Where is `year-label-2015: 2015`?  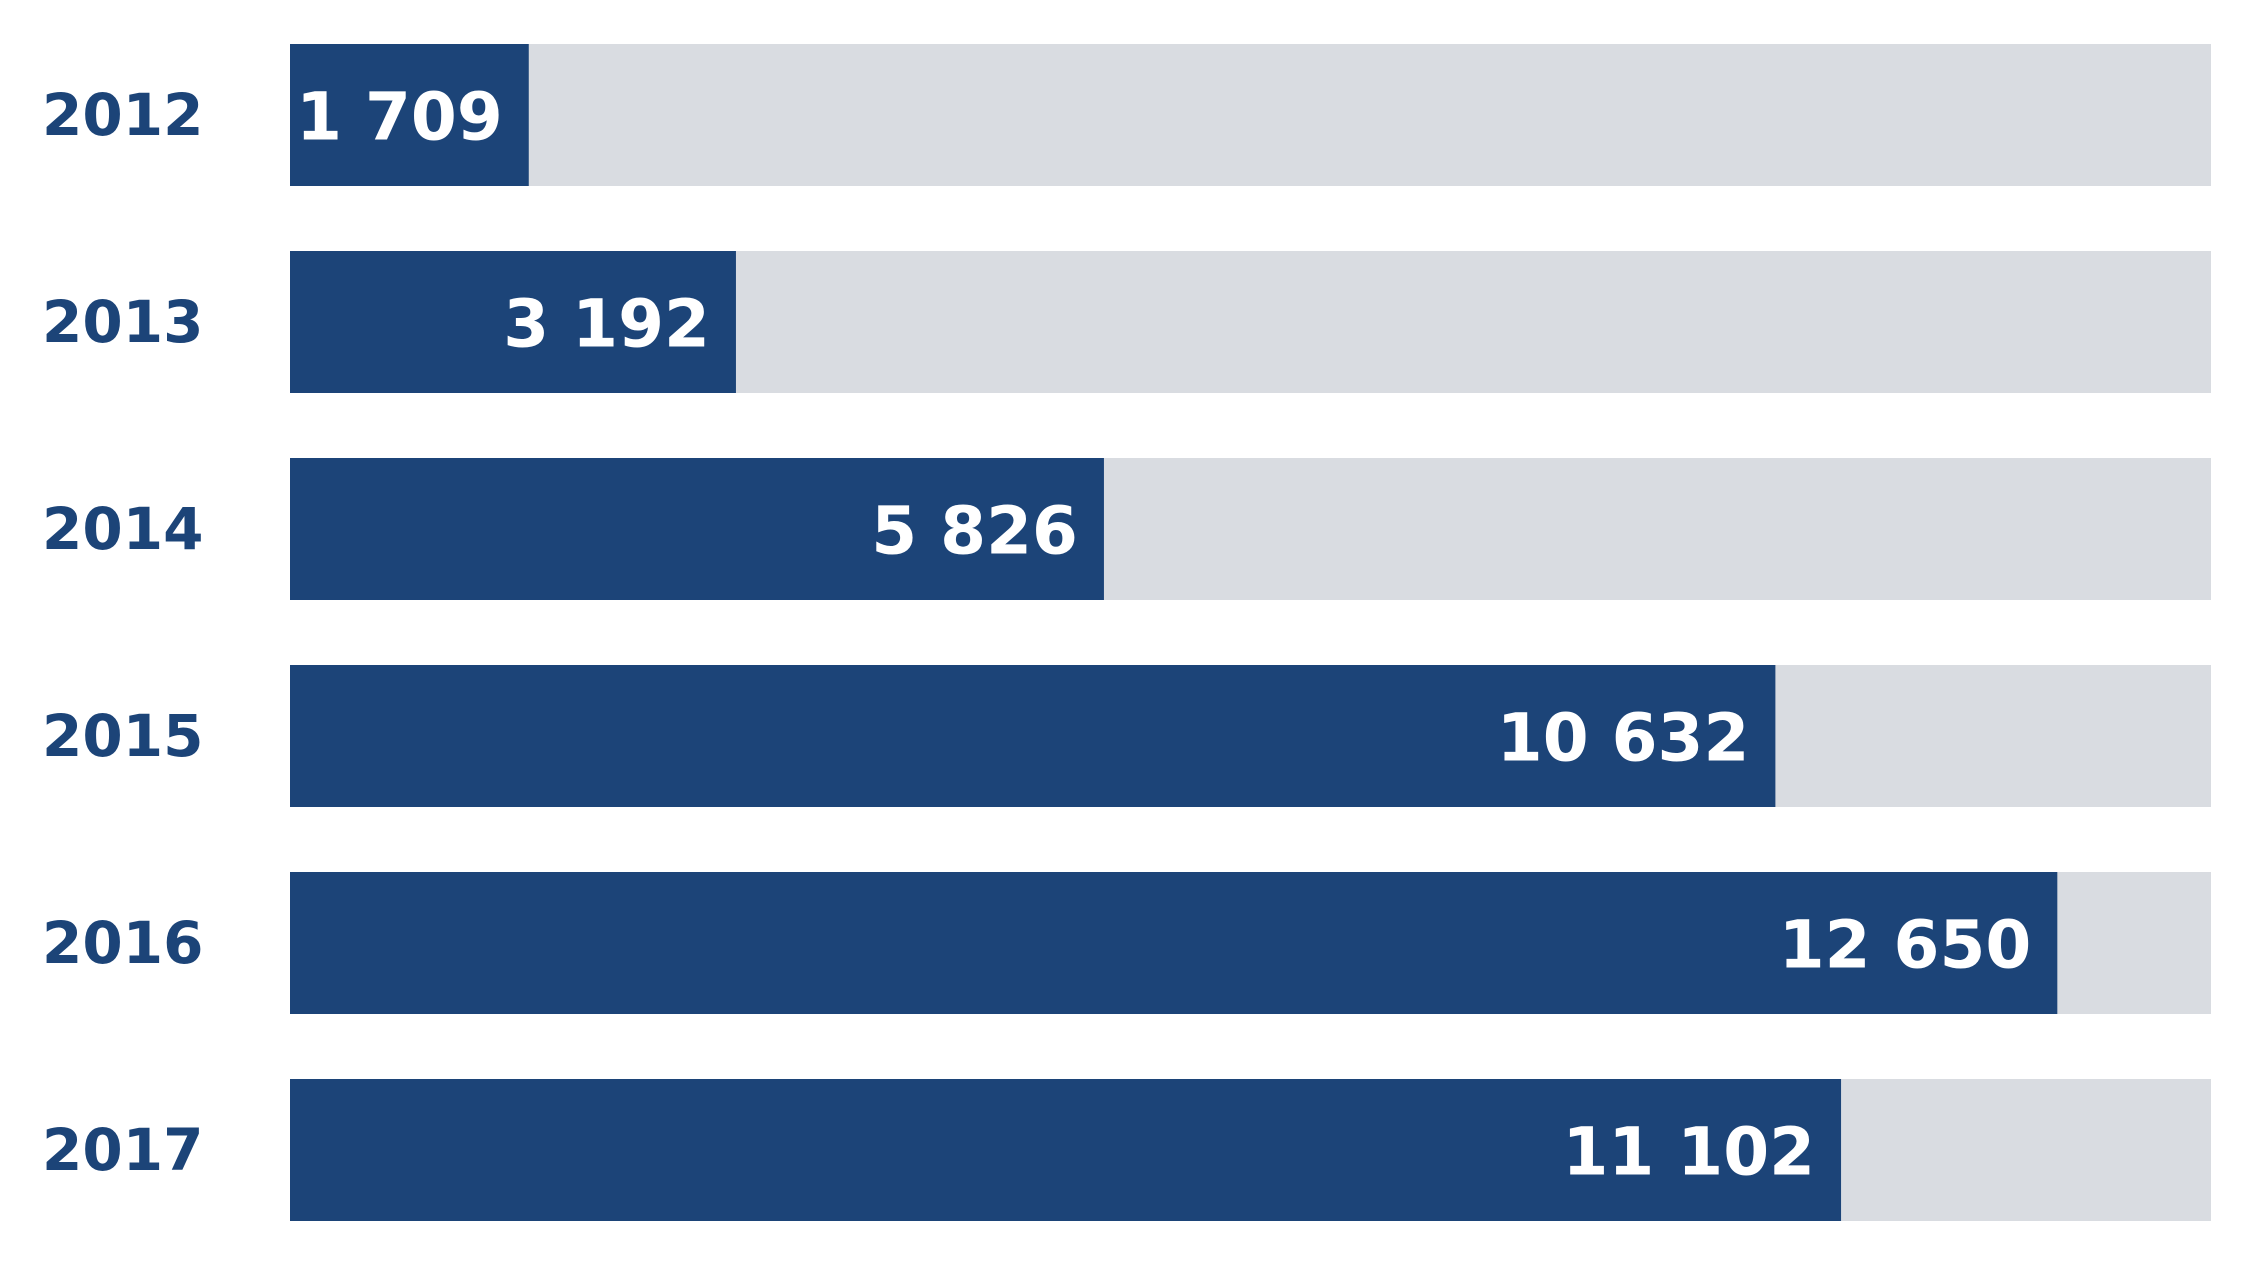 year-label-2015: 2015 is located at coordinates (122, 736).